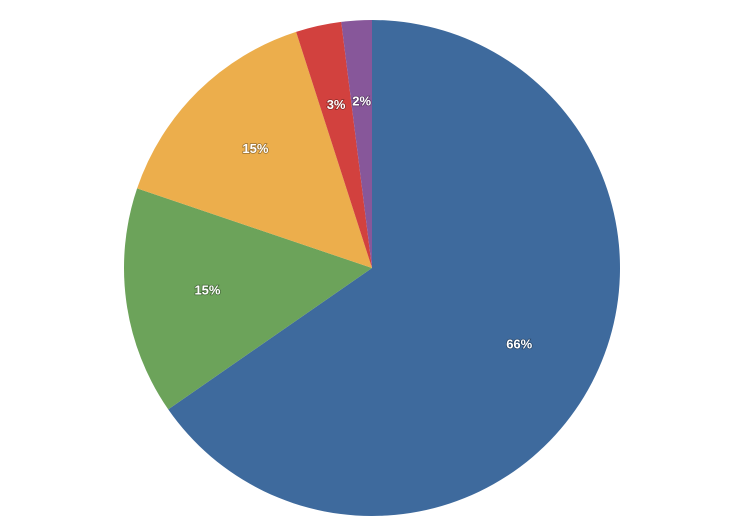 This screenshot has height=528, width=735. Describe the element at coordinates (336, 104) in the screenshot. I see `data-label: 3%` at that location.